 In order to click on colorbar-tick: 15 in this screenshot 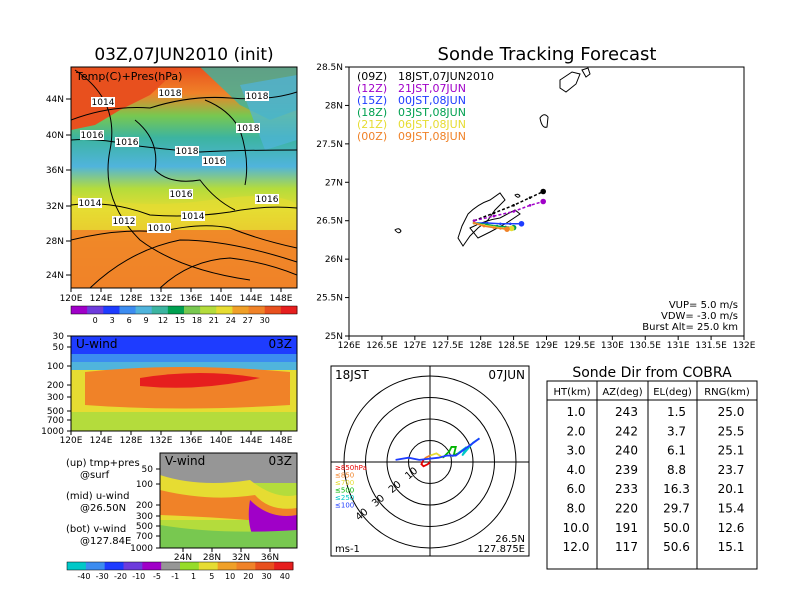, I will do `click(180, 320)`.